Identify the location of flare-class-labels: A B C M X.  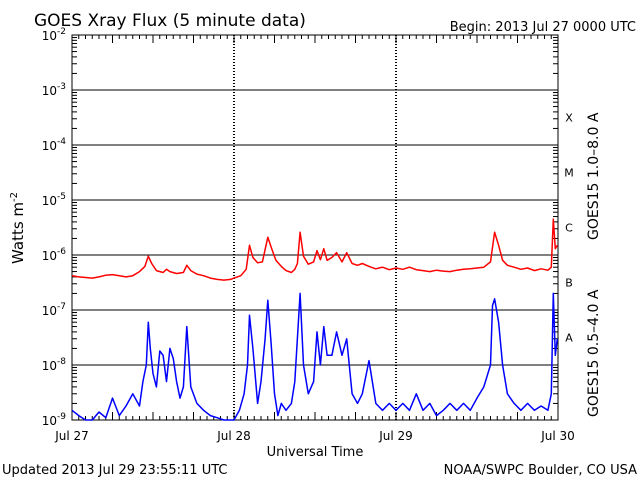
(569, 228).